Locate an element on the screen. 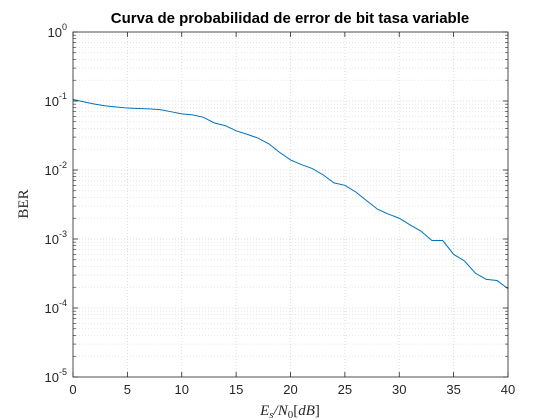  y-tick-label: 10⁻⁵ is located at coordinates (56, 376).